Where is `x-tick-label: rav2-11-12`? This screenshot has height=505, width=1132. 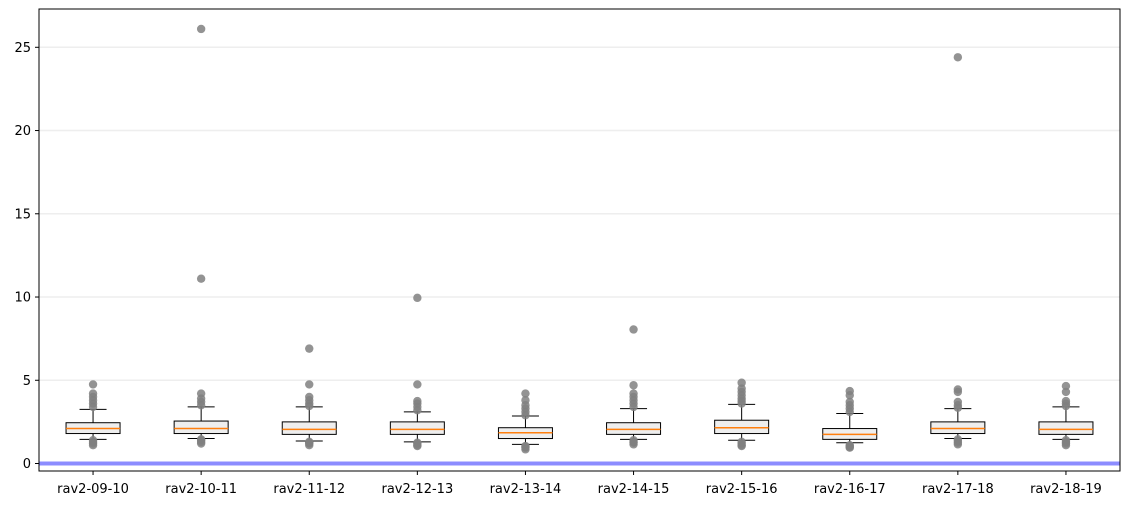
x-tick-label: rav2-11-12 is located at coordinates (309, 489).